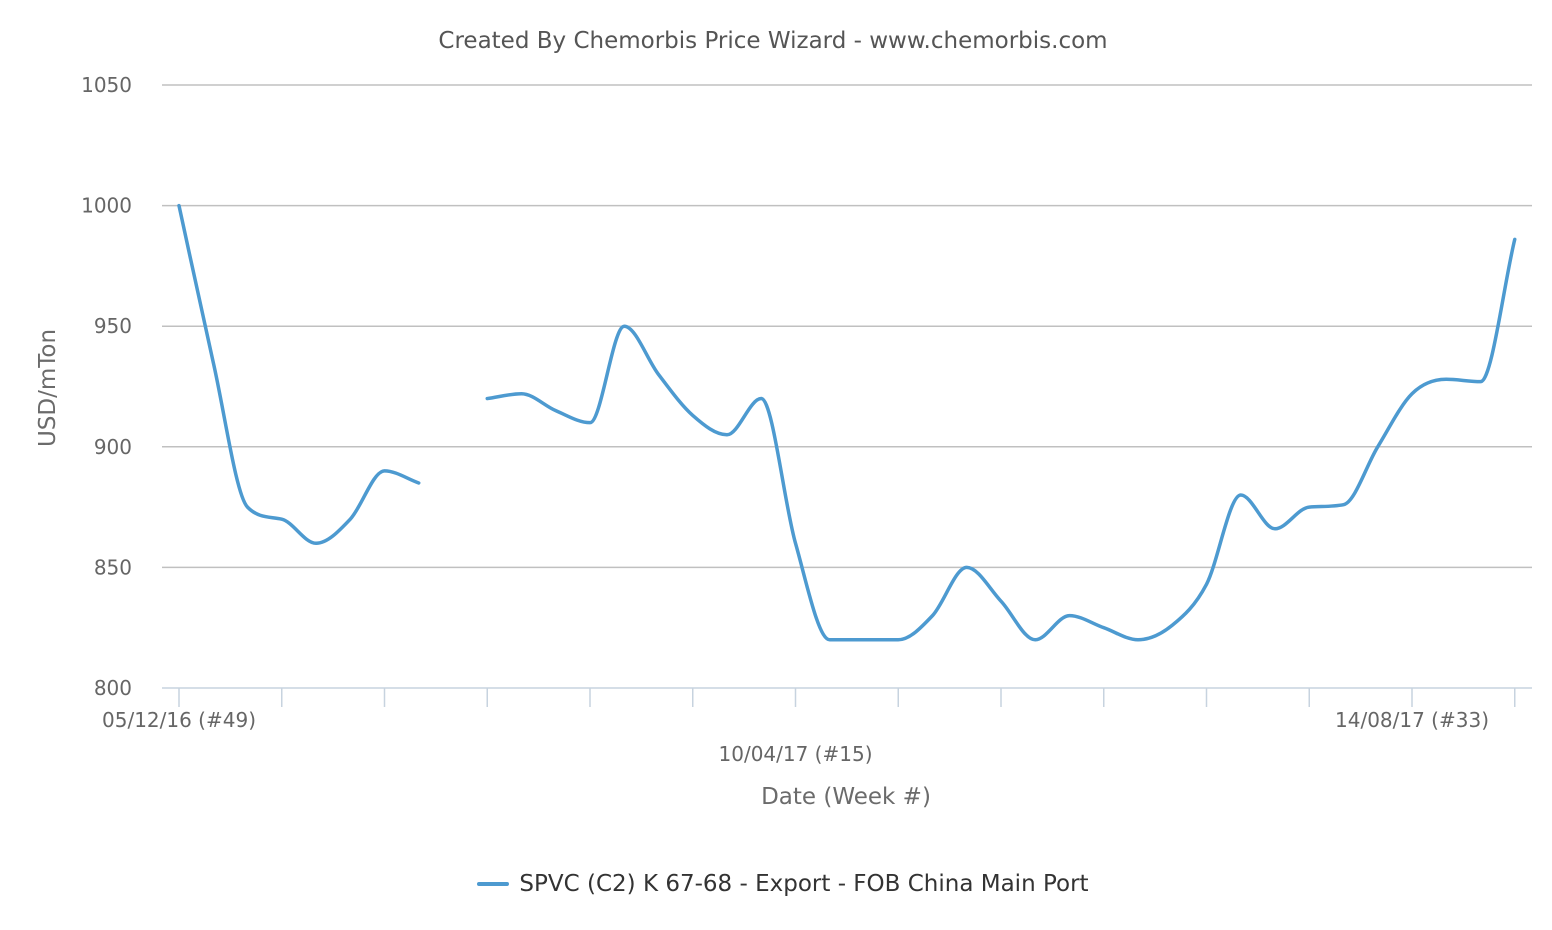 Image resolution: width=1552 pixels, height=930 pixels. I want to click on y-tick-label: 950, so click(113, 326).